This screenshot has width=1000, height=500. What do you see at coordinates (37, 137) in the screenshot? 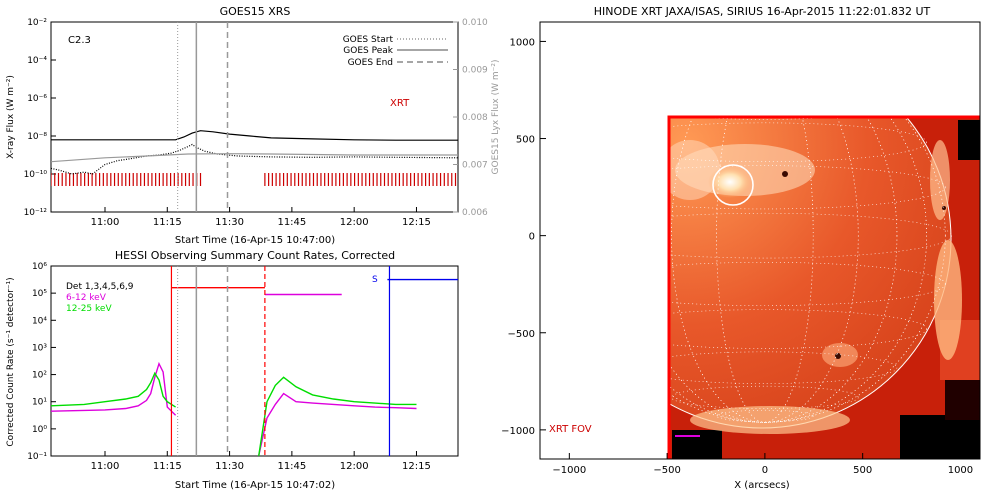
I see `goes-y-tick-label: 10⁻⁸` at bounding box center [37, 137].